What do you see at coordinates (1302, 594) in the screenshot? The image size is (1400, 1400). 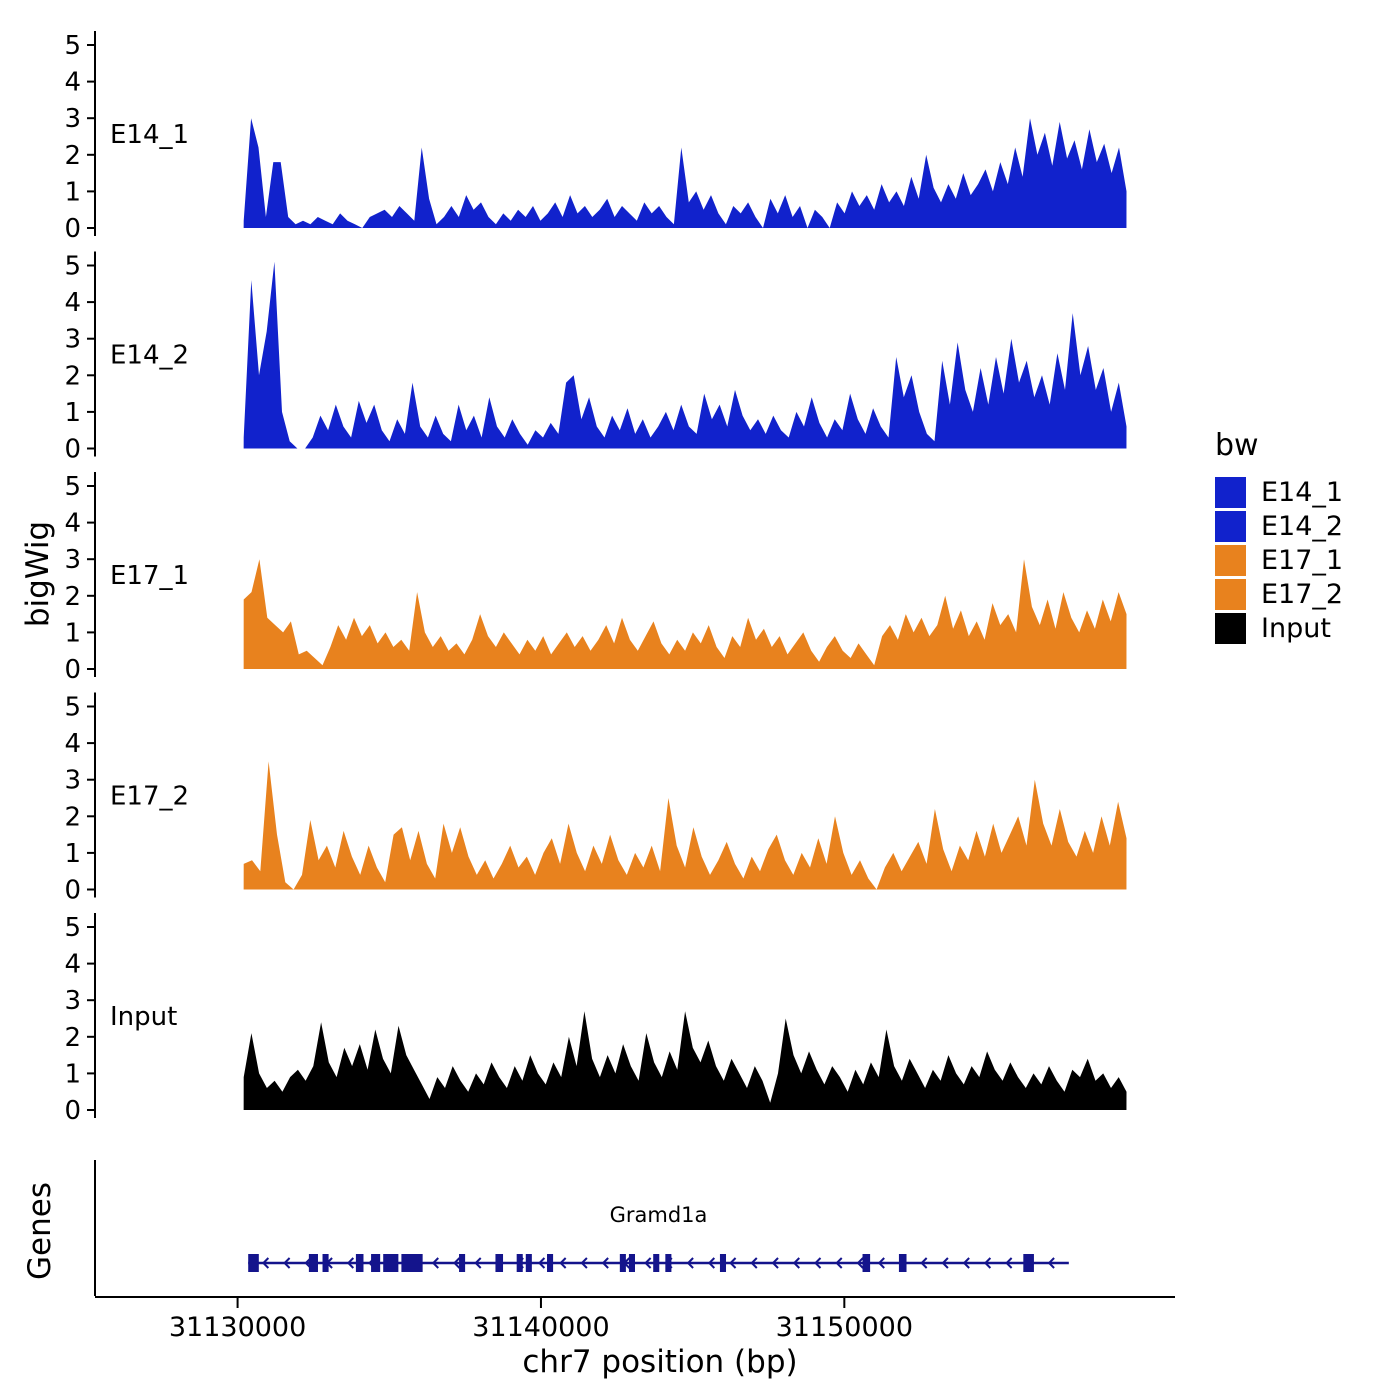 I see `legend-label: E17_2` at bounding box center [1302, 594].